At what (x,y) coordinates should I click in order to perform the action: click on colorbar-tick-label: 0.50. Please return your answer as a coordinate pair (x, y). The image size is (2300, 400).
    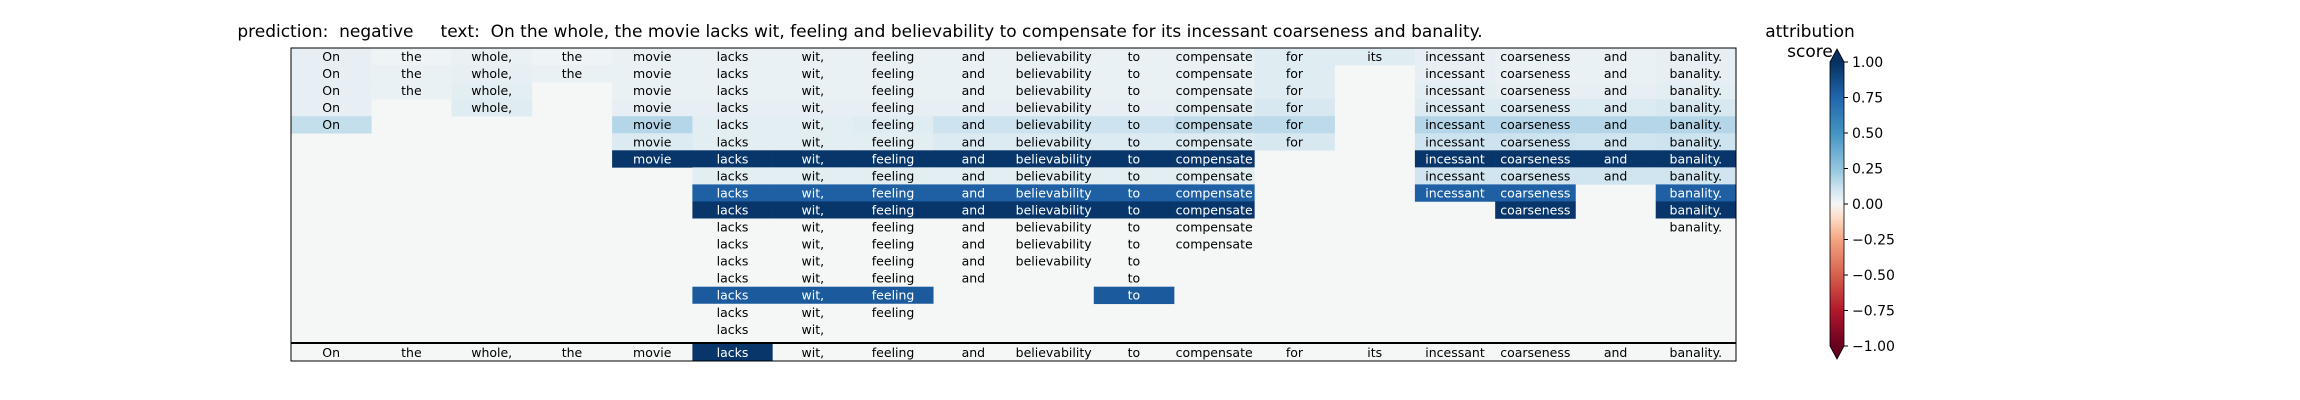
    Looking at the image, I should click on (1867, 134).